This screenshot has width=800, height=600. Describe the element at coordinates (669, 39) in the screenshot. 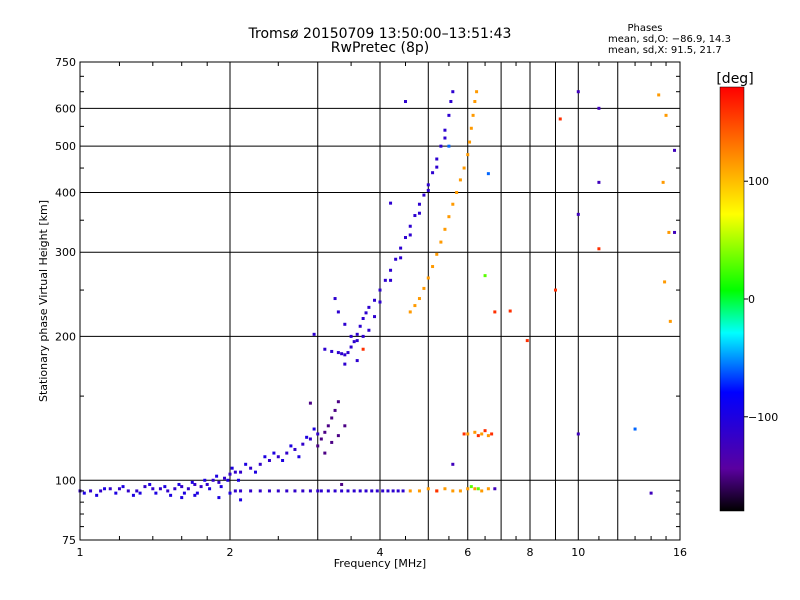

I see `phase-stats-o: mean, sd,O: −86.9, 14.3` at that location.